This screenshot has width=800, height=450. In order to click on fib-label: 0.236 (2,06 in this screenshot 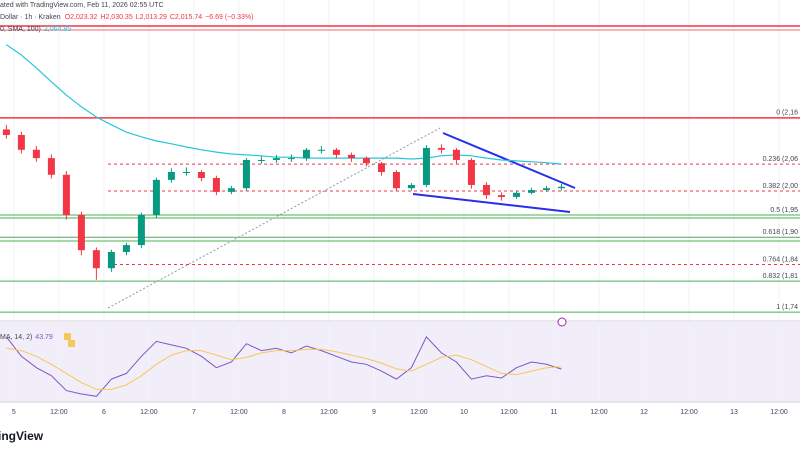, I will do `click(781, 159)`.